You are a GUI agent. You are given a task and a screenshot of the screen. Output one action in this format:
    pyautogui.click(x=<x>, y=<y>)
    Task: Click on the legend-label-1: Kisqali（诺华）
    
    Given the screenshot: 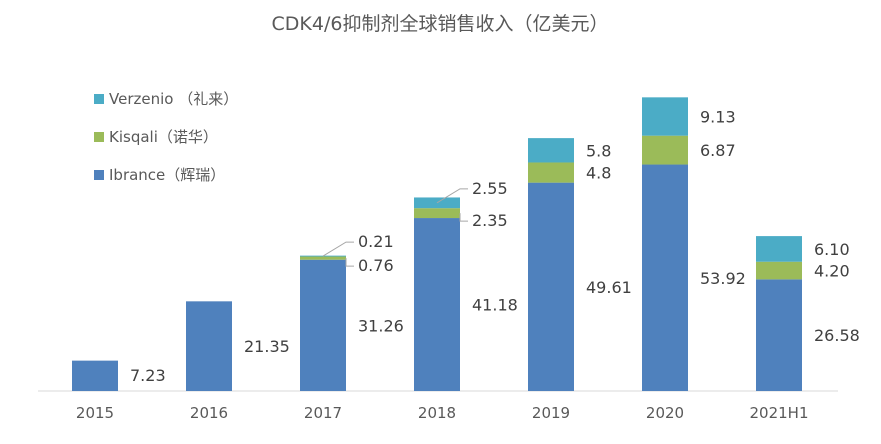 What is the action you would take?
    pyautogui.click(x=163, y=137)
    